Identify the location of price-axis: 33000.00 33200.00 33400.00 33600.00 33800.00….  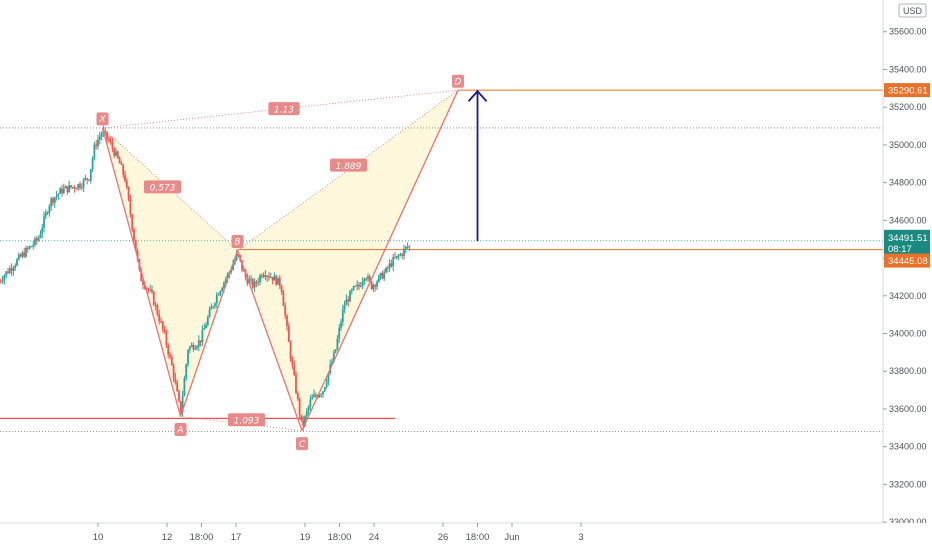
(907, 275).